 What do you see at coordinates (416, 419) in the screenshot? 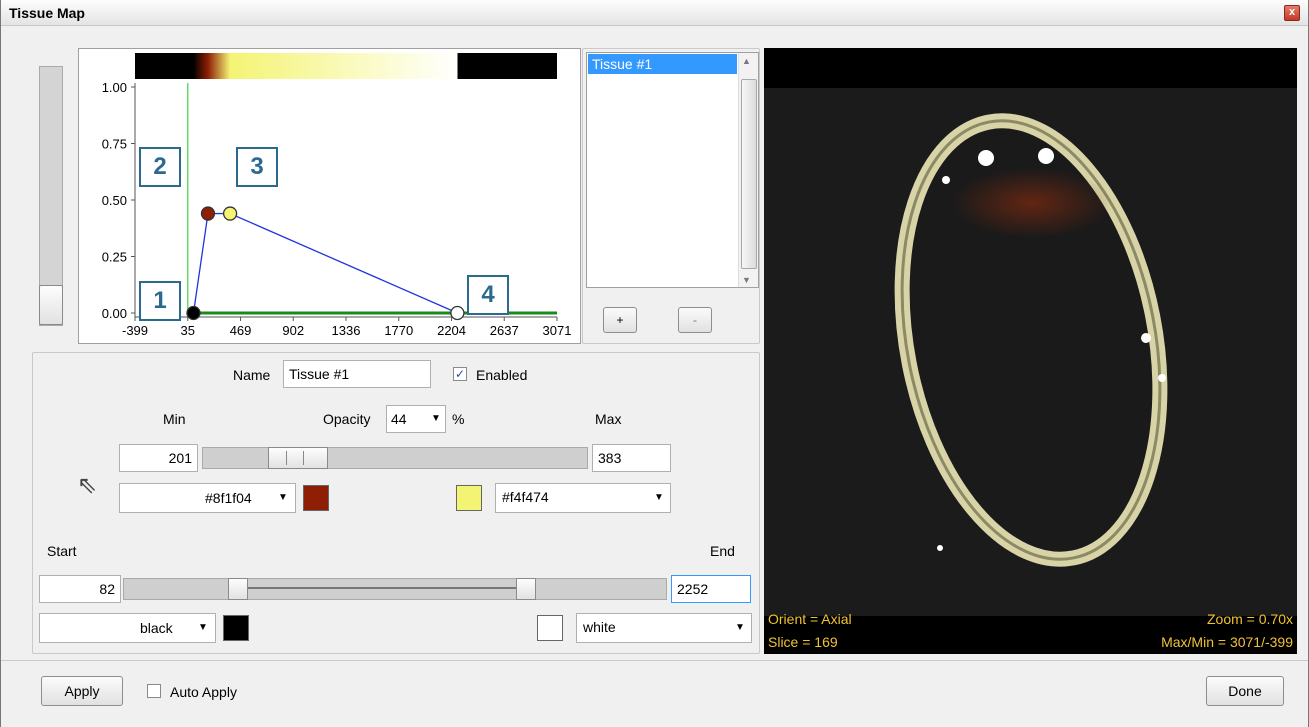
I see `opacity-select: 44 ▼` at bounding box center [416, 419].